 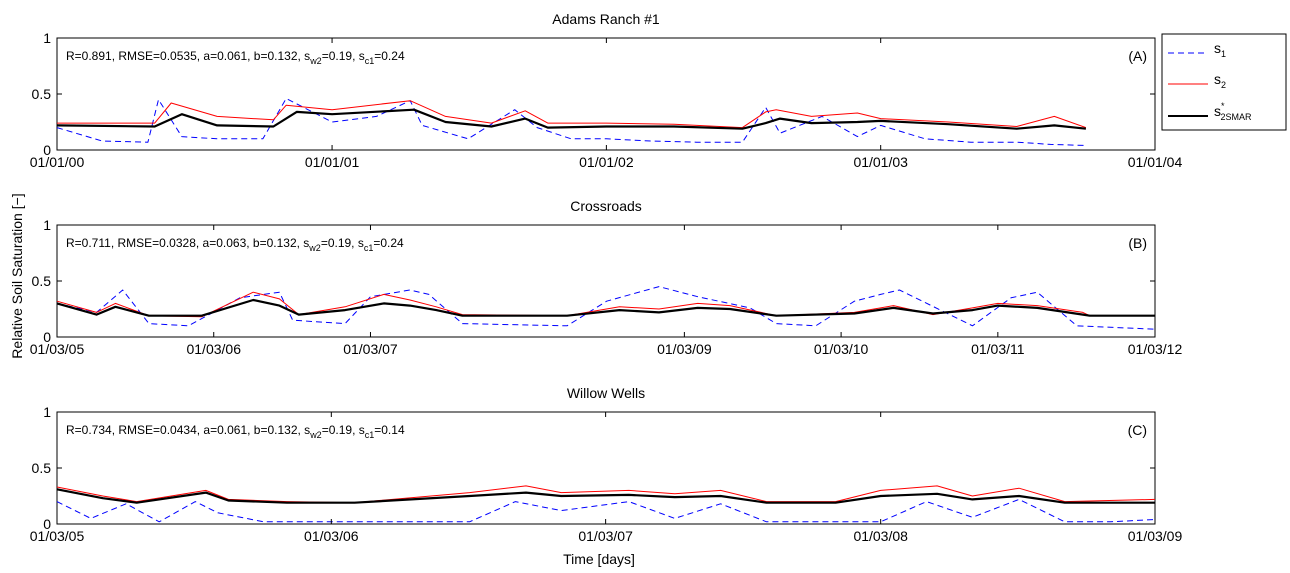 What do you see at coordinates (17, 275) in the screenshot?
I see `y-axis-label: Relative Soil Saturation [−]` at bounding box center [17, 275].